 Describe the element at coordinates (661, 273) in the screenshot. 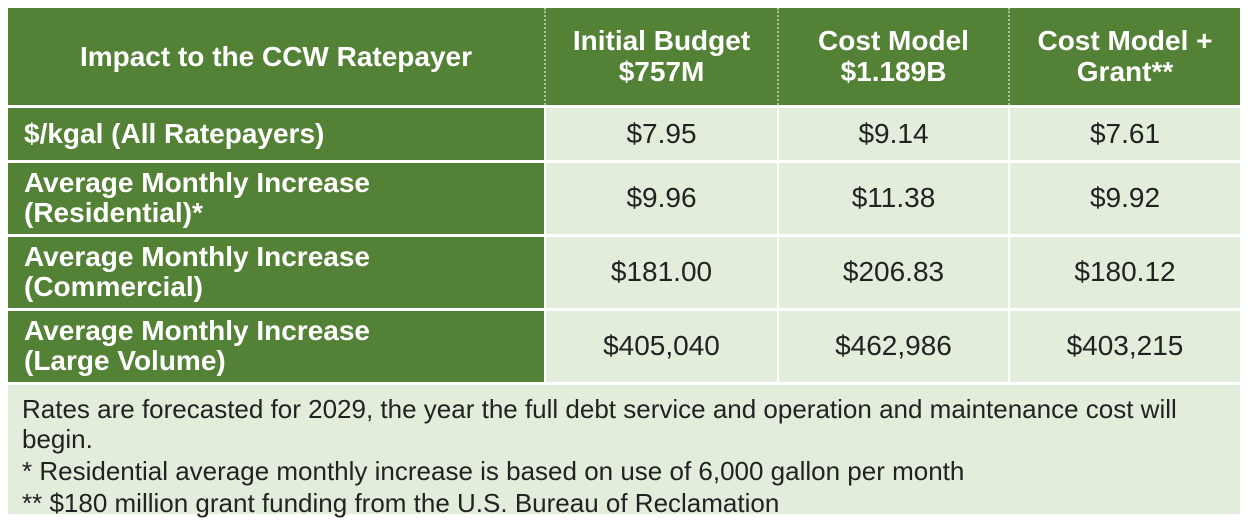

I see `table-cell: $181.00` at that location.